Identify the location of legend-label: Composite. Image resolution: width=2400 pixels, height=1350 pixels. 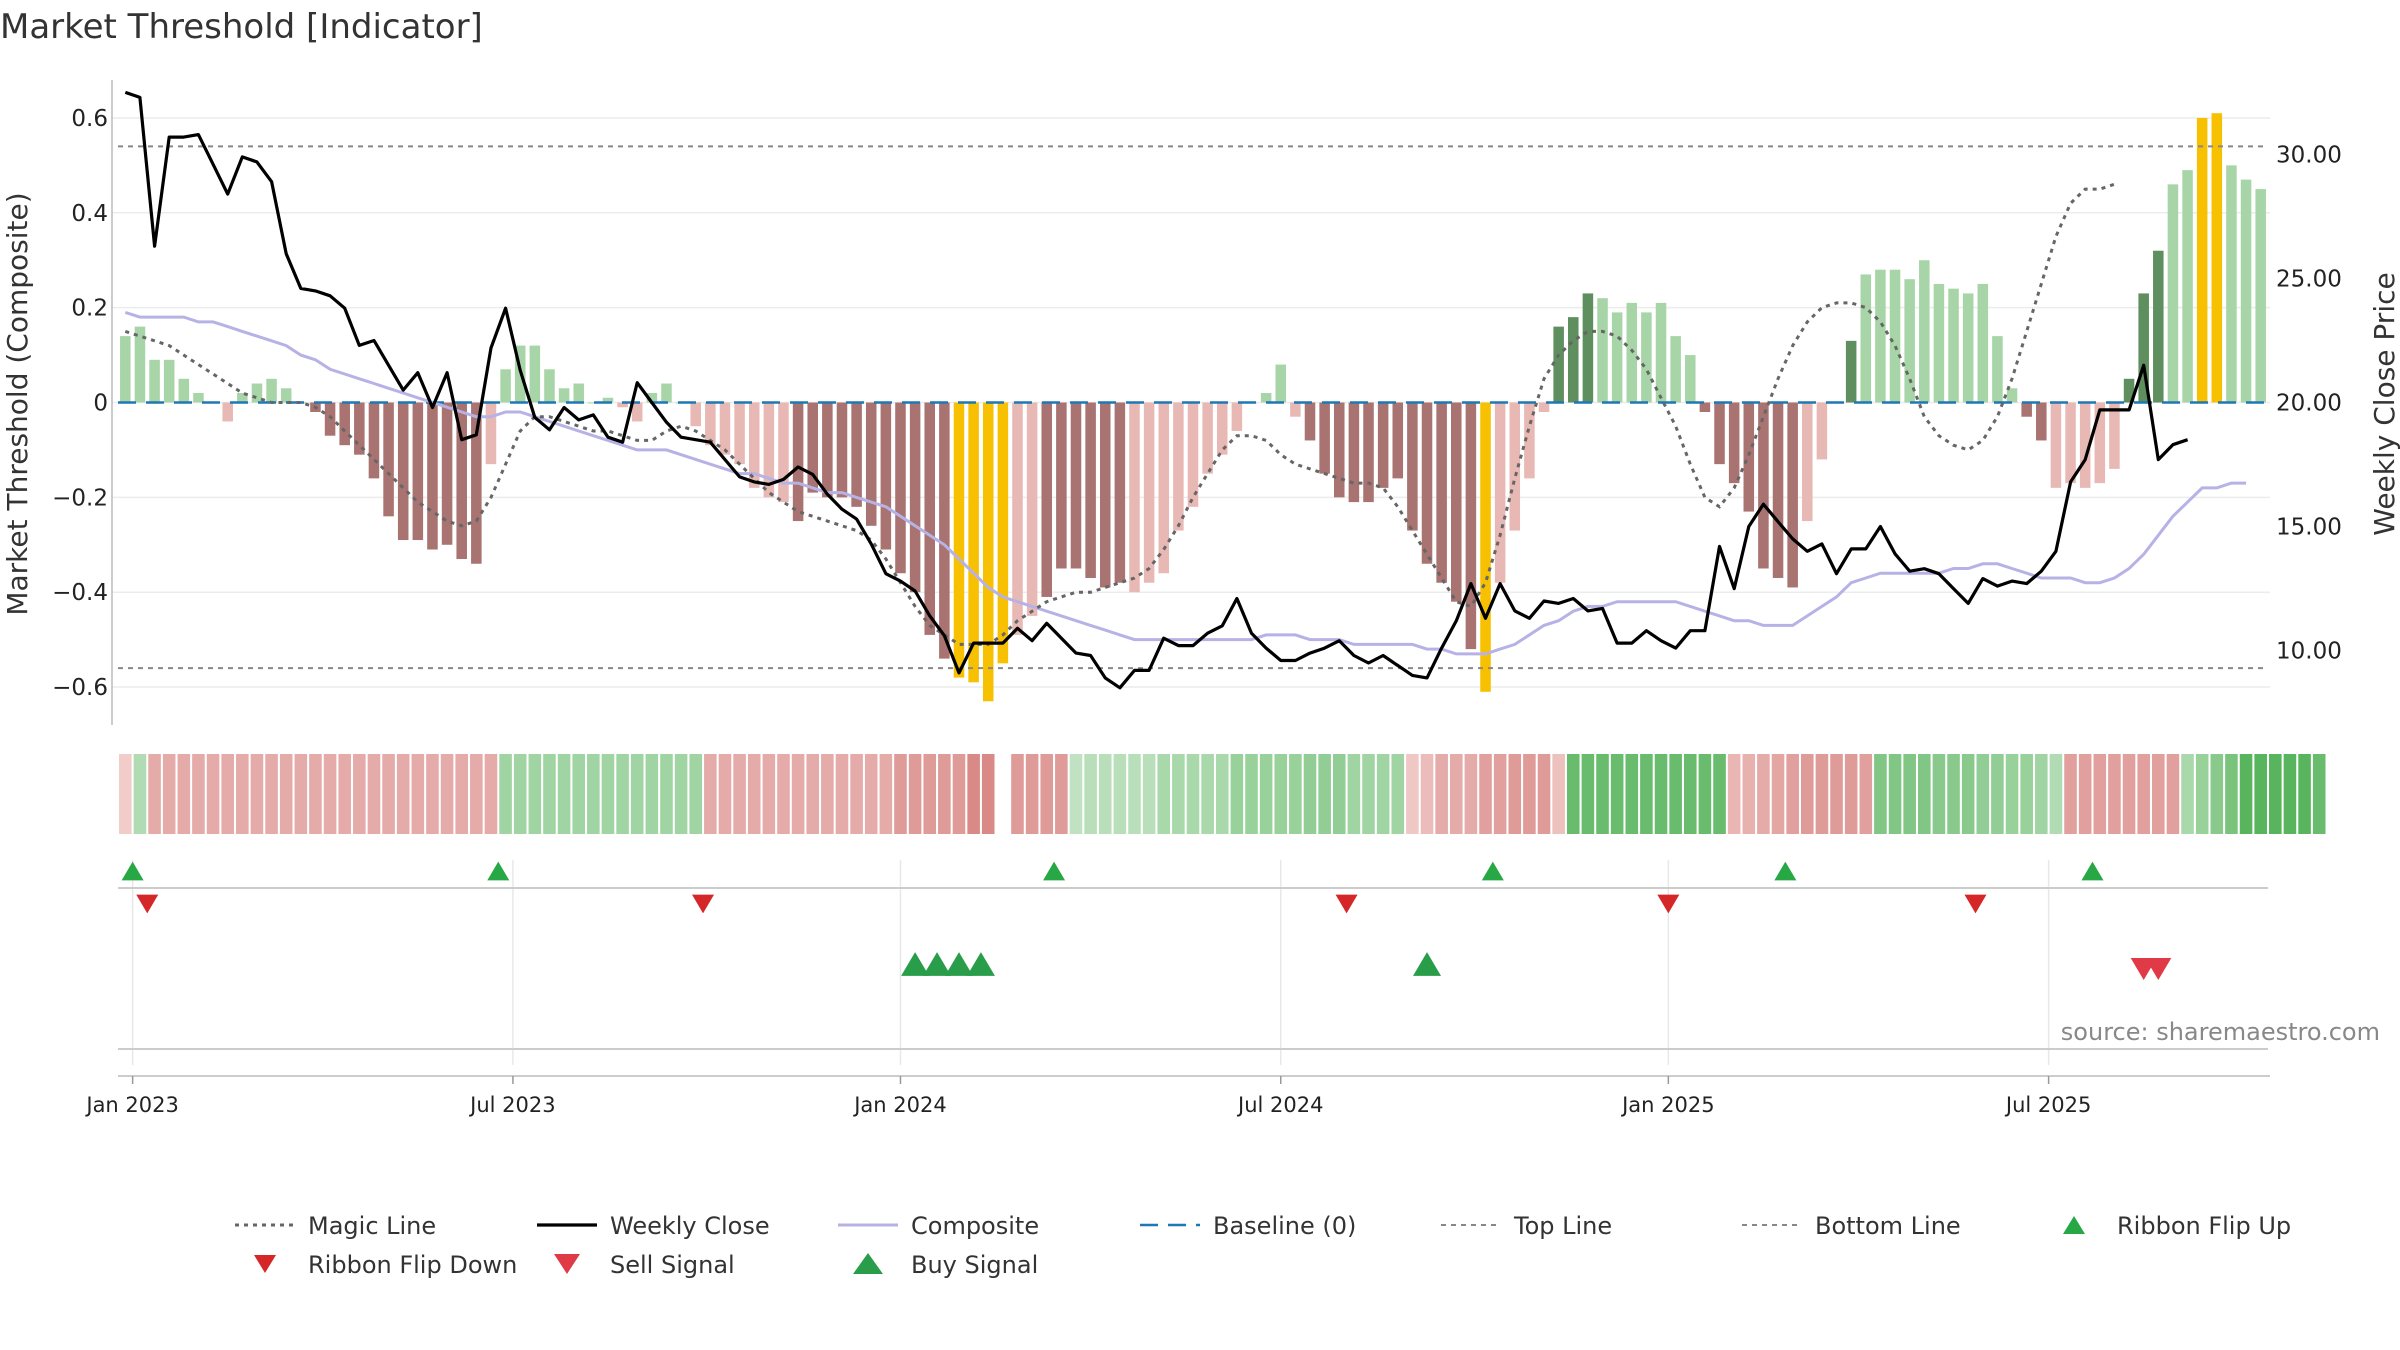
(975, 1226).